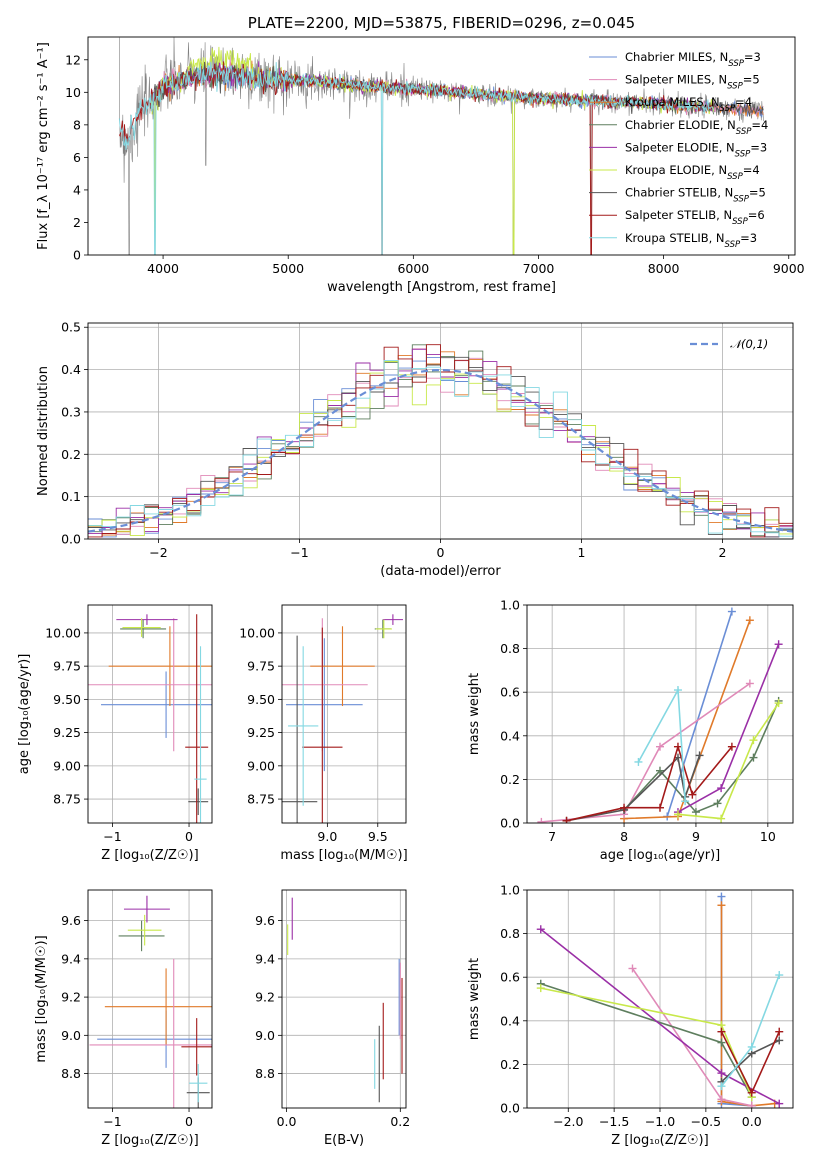 The height and width of the screenshot is (1170, 819). I want to click on x-tick-label: −1.0, so click(660, 1121).